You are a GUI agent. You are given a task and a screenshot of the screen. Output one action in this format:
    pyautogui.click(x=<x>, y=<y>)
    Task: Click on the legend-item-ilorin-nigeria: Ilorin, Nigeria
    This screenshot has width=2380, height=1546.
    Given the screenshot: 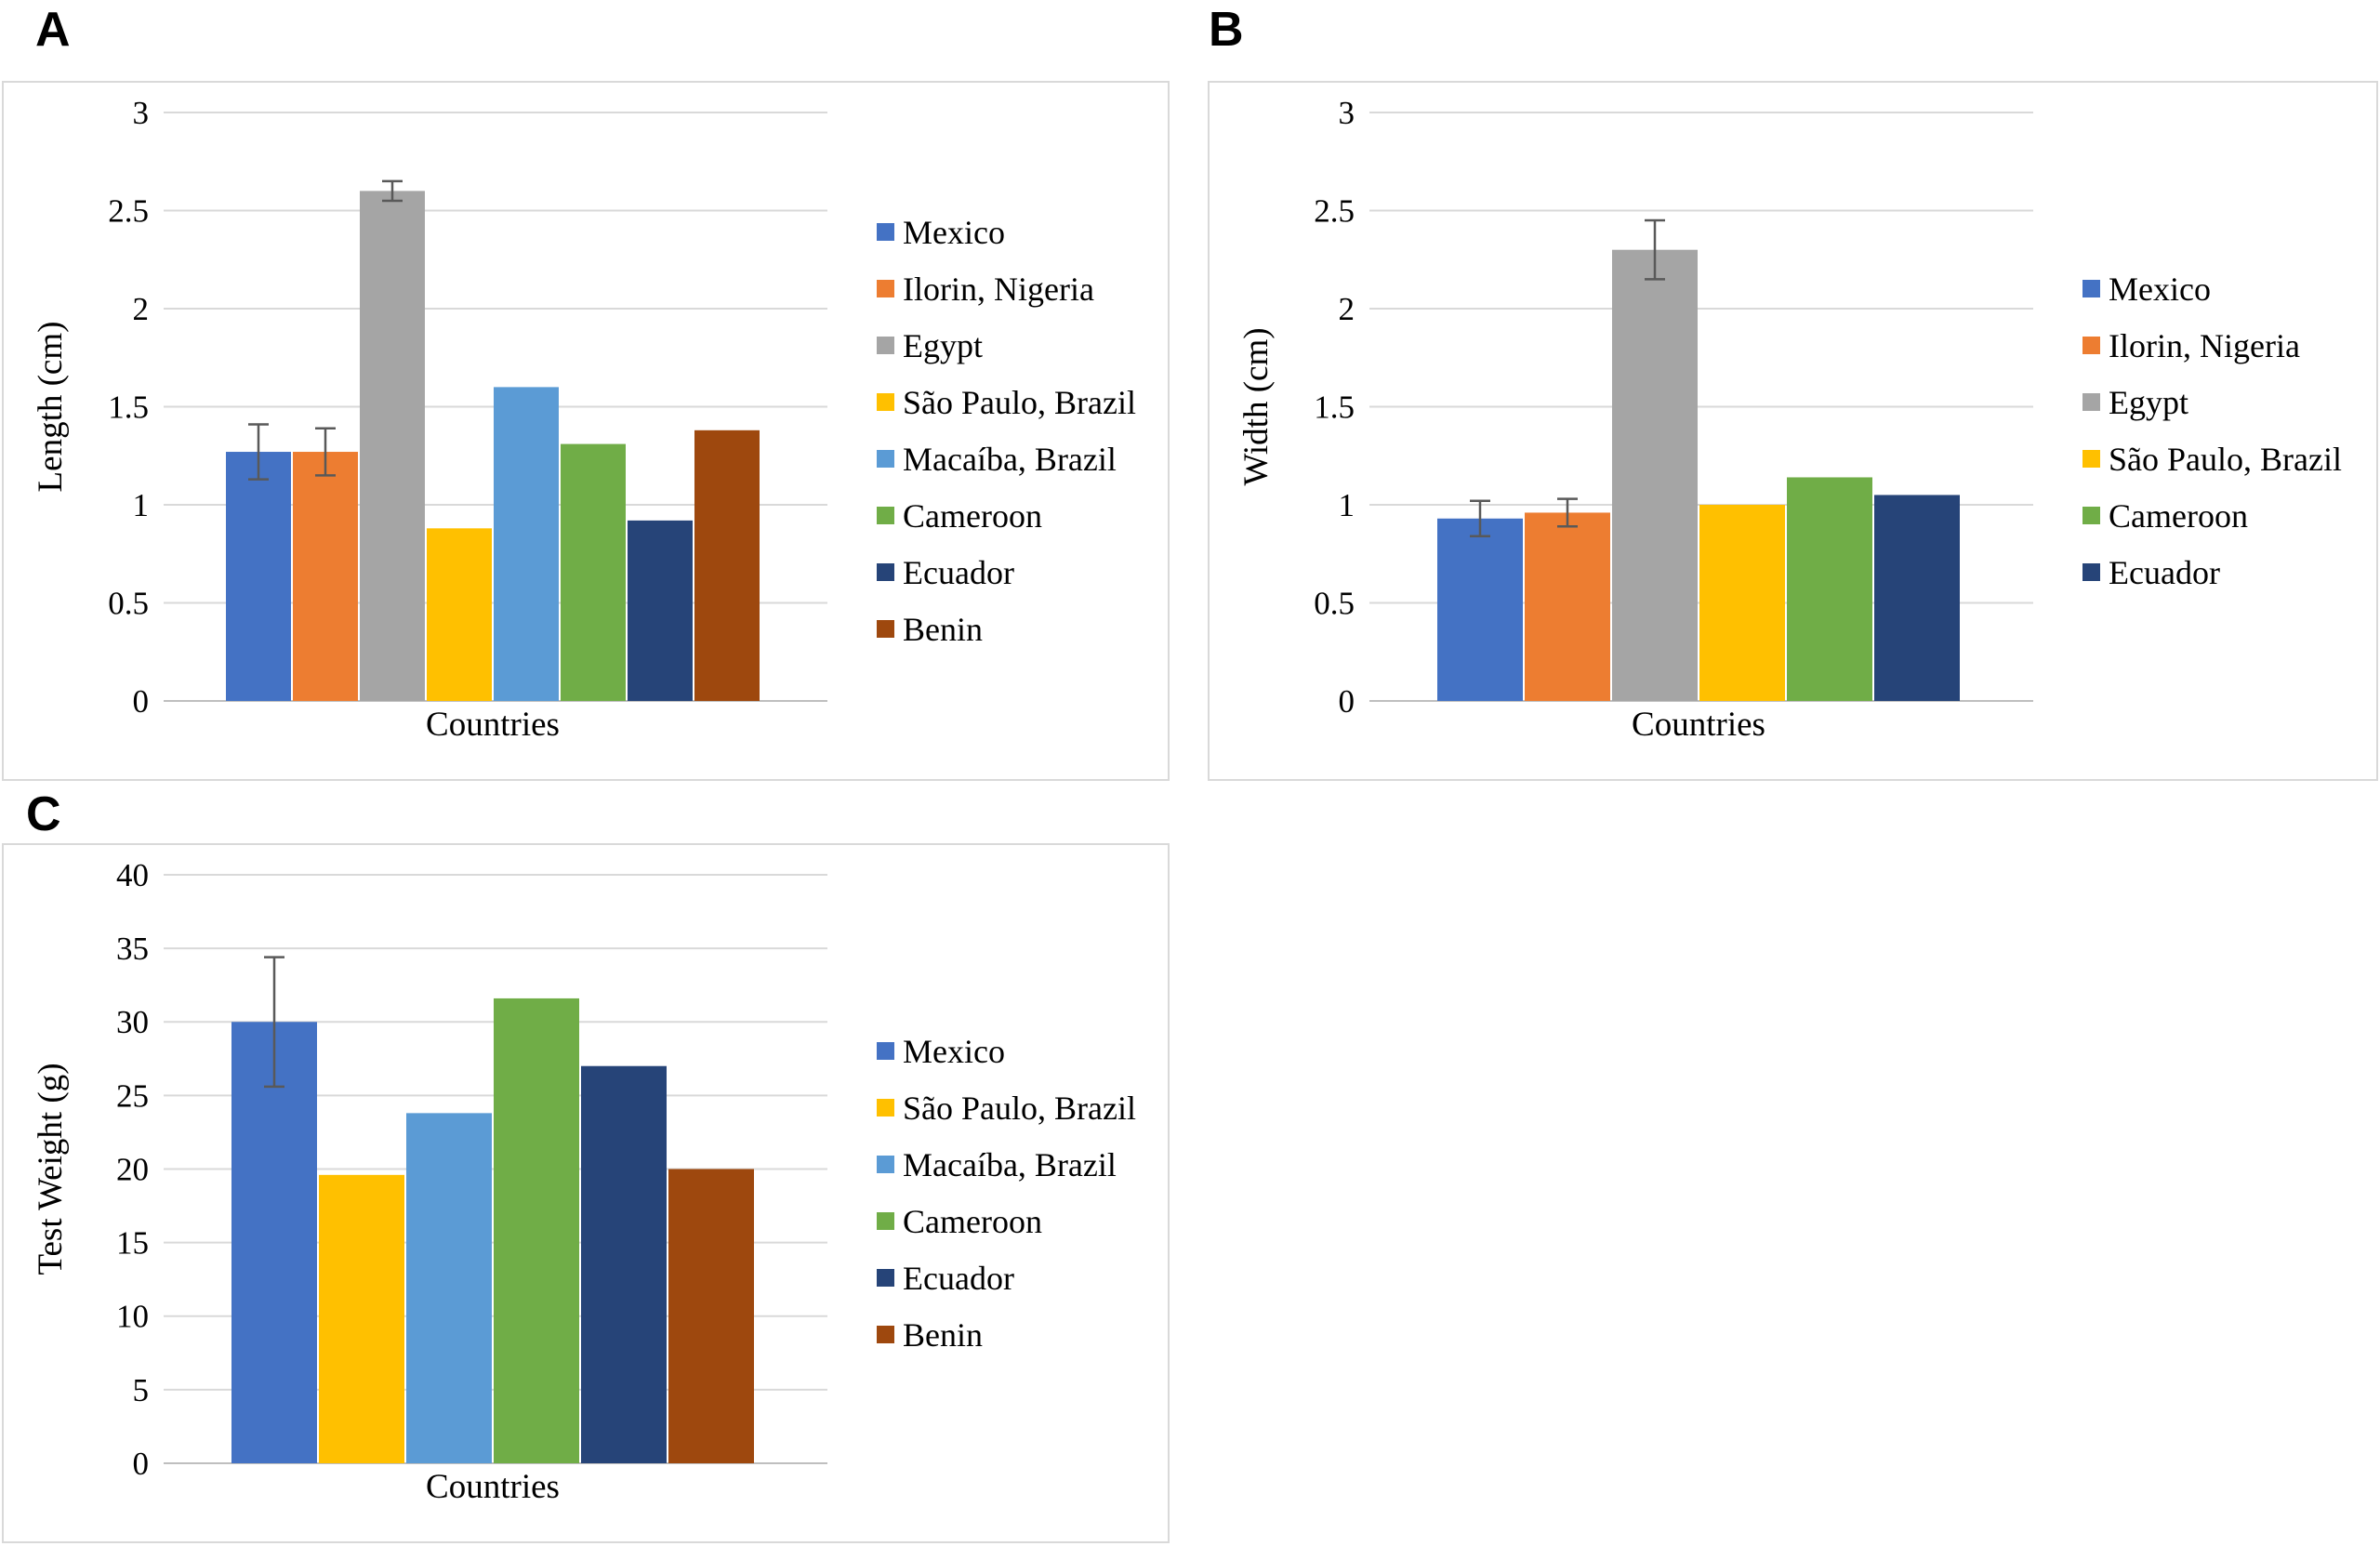 What is the action you would take?
    pyautogui.click(x=985, y=289)
    